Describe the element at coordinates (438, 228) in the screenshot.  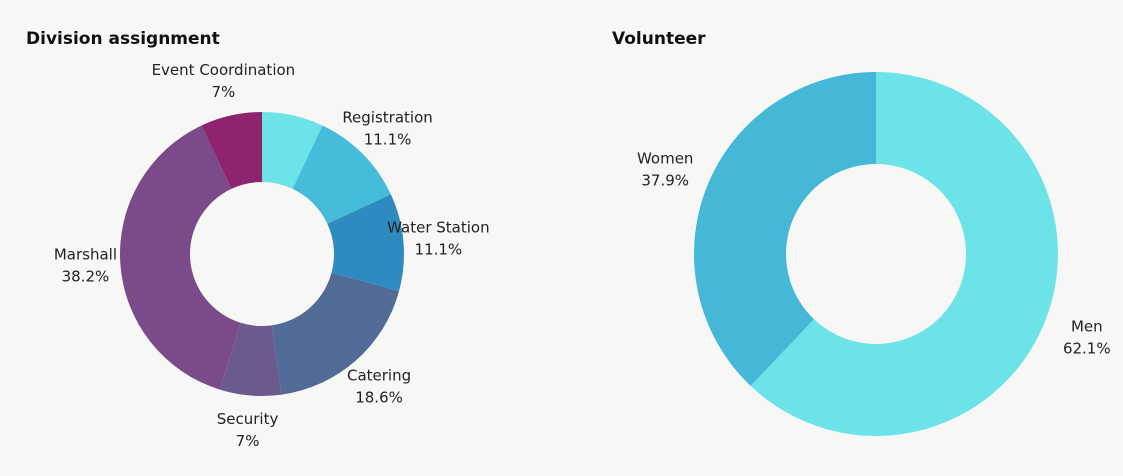
I see `slice-label: Water Station` at that location.